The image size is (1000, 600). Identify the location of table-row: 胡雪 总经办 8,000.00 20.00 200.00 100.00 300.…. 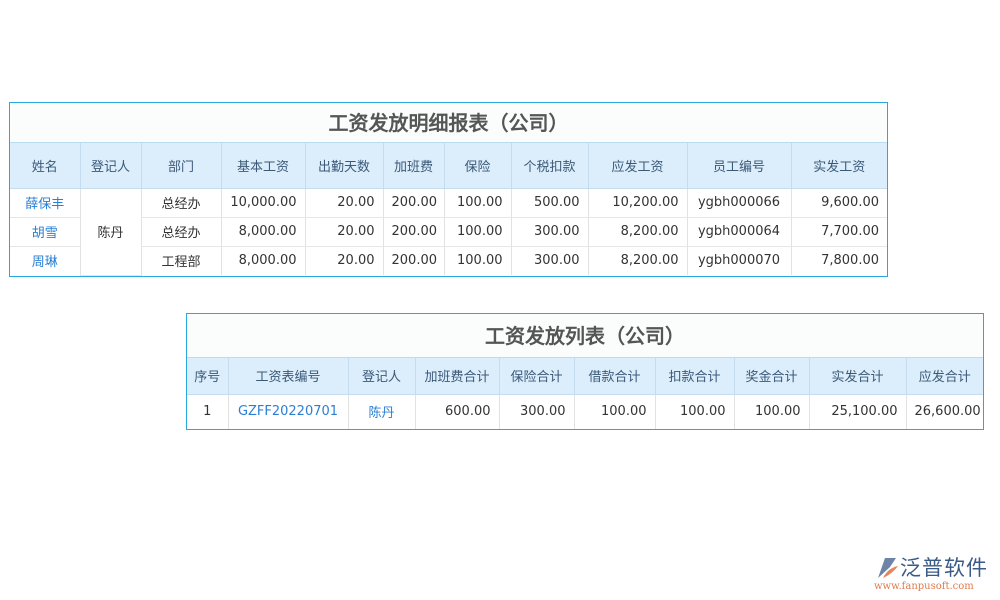
(448, 232).